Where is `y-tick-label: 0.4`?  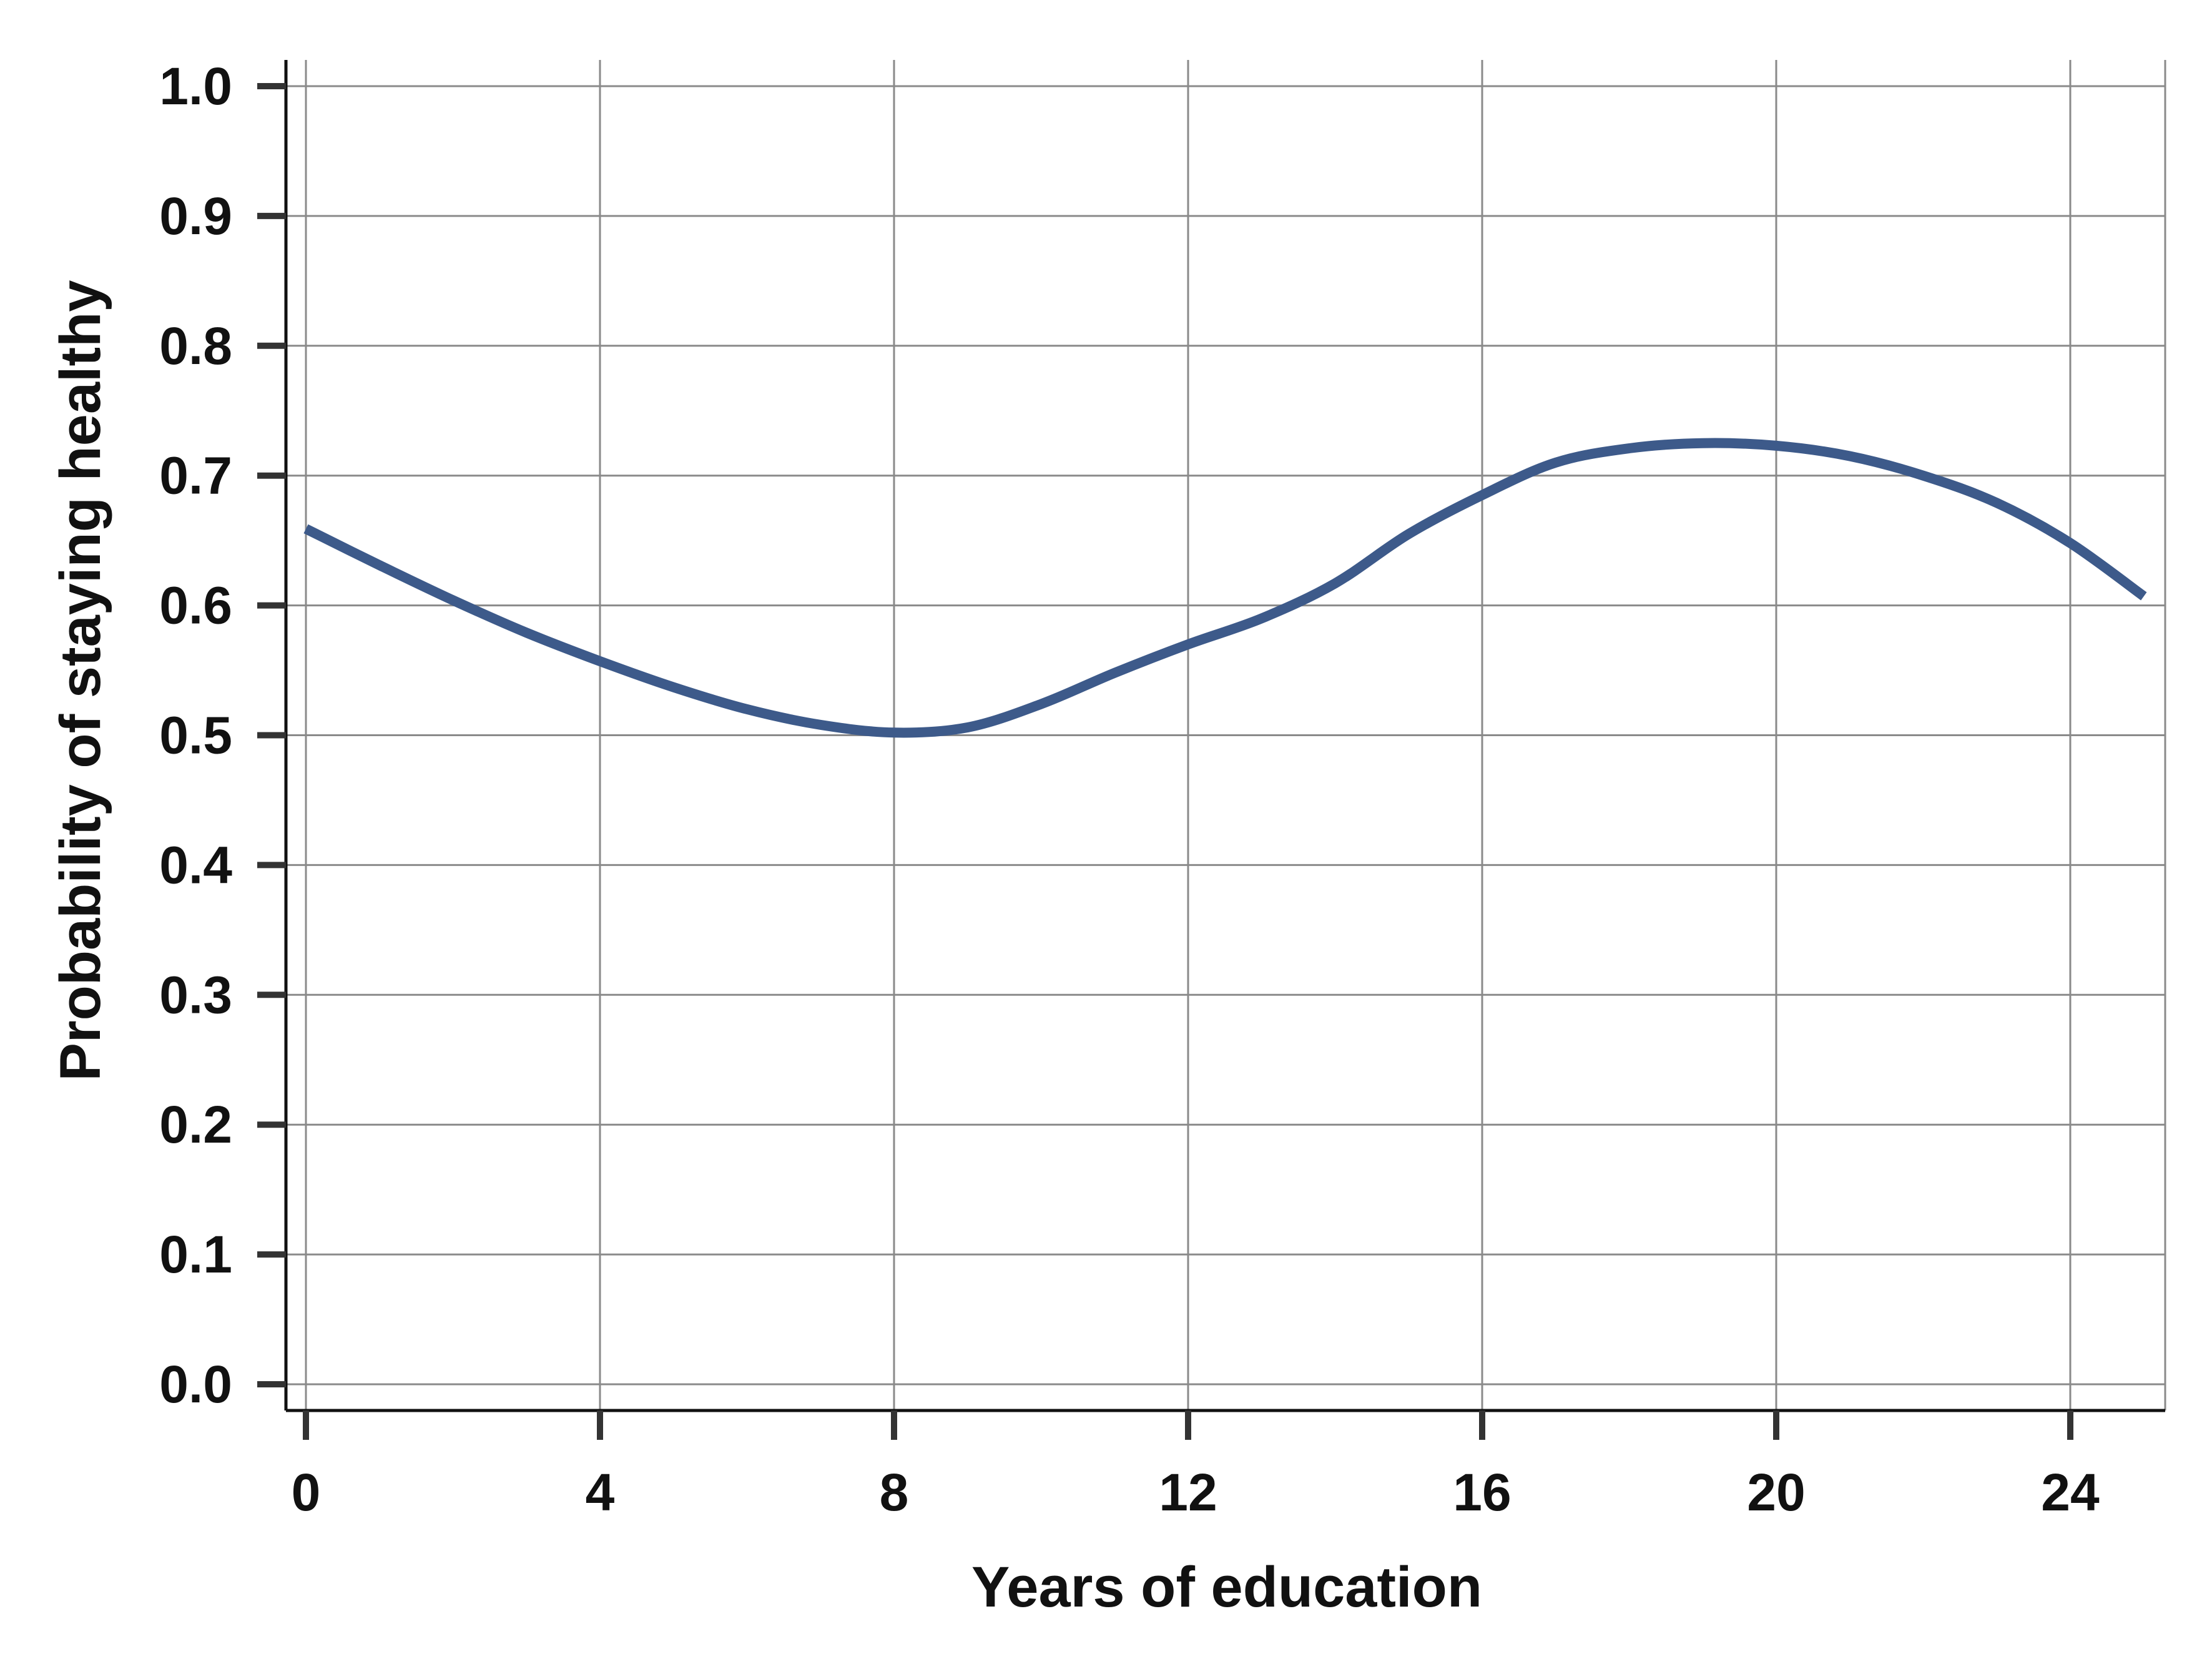 y-tick-label: 0.4 is located at coordinates (195, 864).